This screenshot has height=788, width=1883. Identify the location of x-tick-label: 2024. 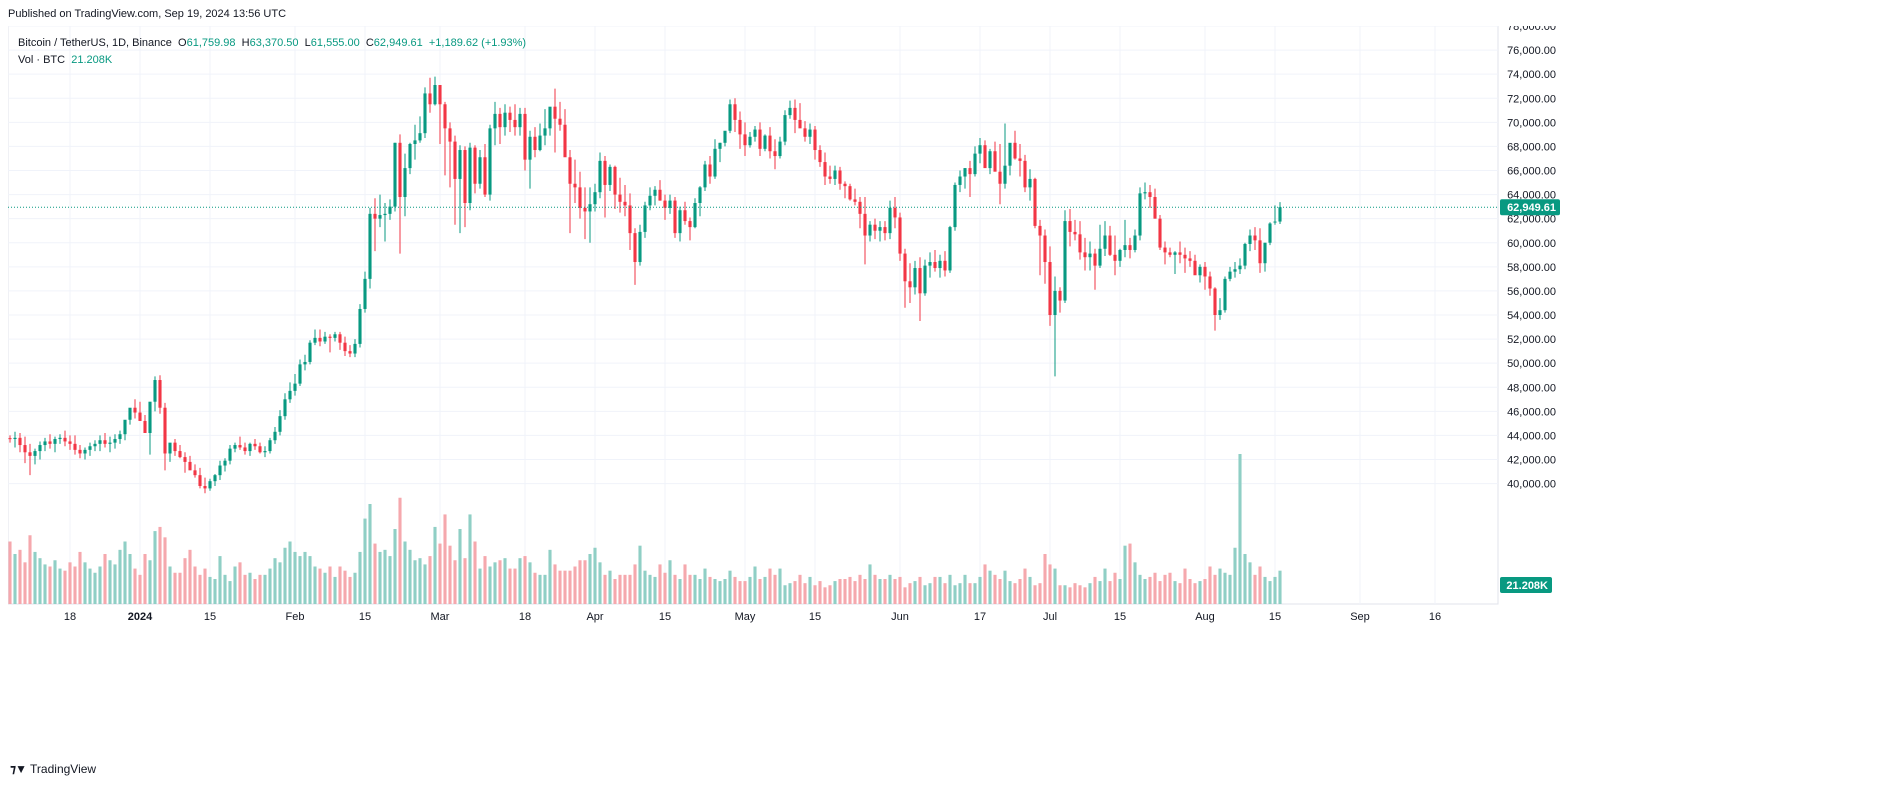
(140, 617).